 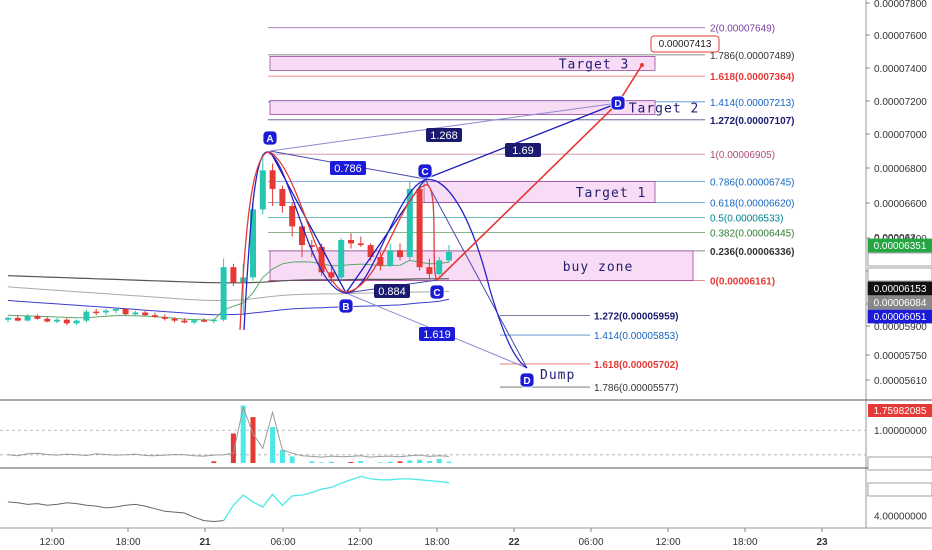 I want to click on price-badge-text: 0.00006084, so click(x=900, y=303).